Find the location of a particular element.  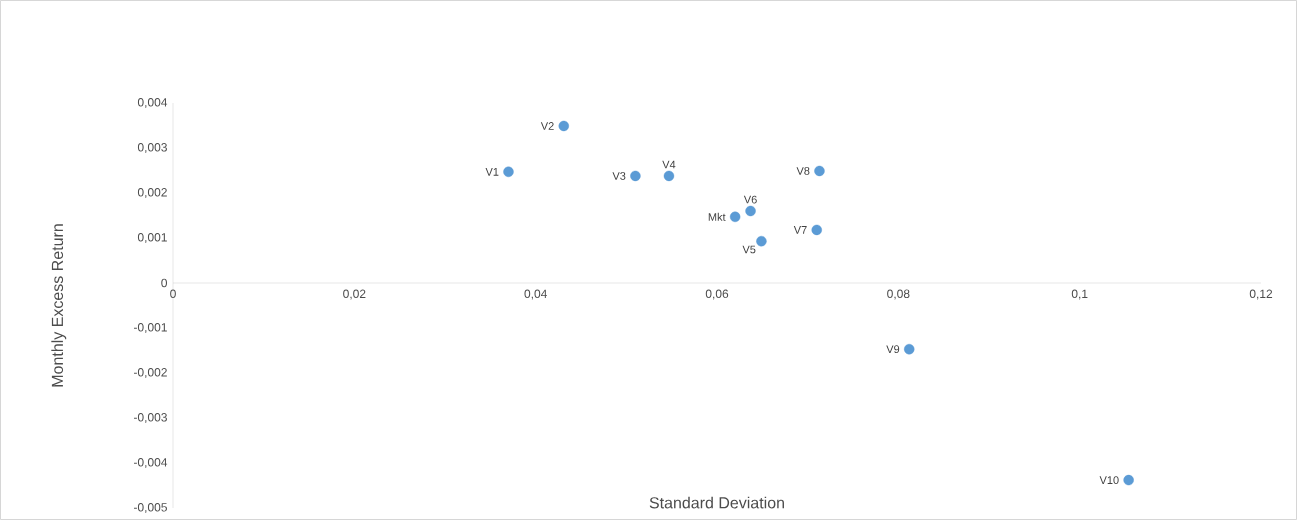

y-tick-label: 0,002 is located at coordinates (152, 193).